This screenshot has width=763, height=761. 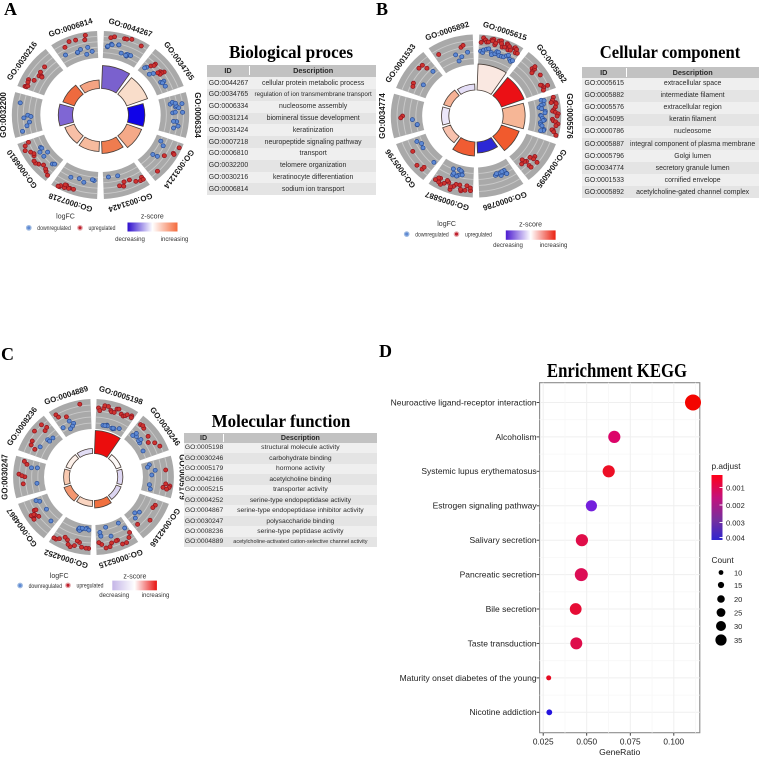 I want to click on svg-text: Alcoholism, so click(x=515, y=437).